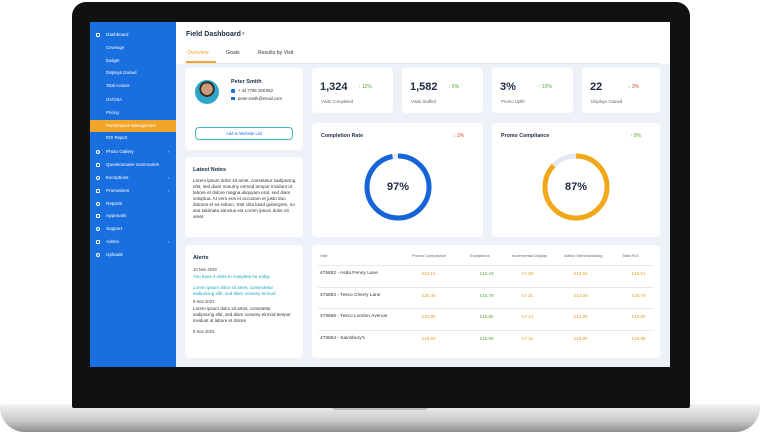  Describe the element at coordinates (365, 87) in the screenshot. I see `kpi-change: ↑ 12%` at that location.